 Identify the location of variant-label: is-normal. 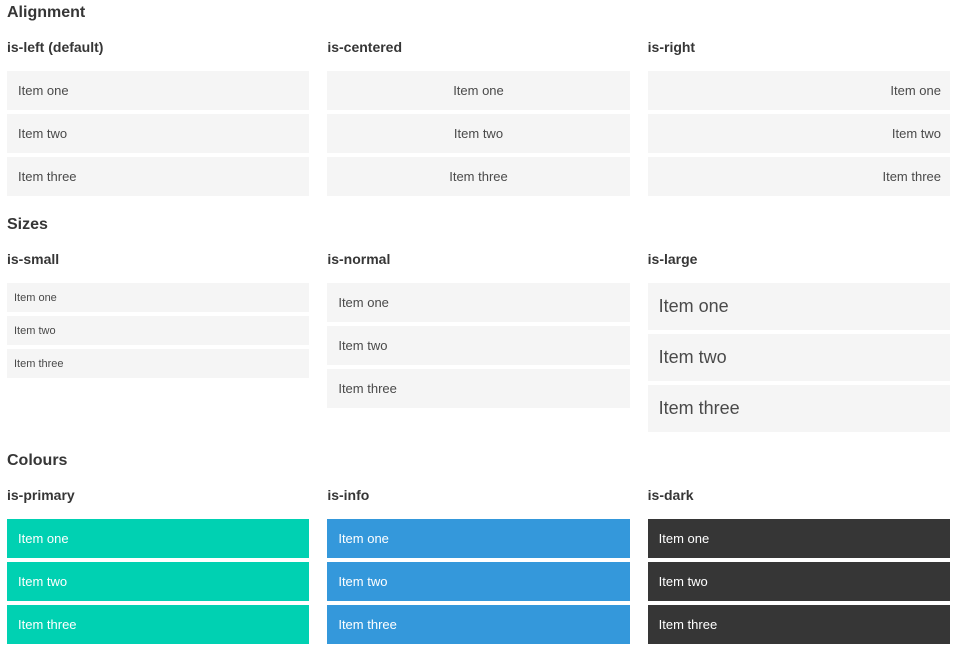
(359, 259).